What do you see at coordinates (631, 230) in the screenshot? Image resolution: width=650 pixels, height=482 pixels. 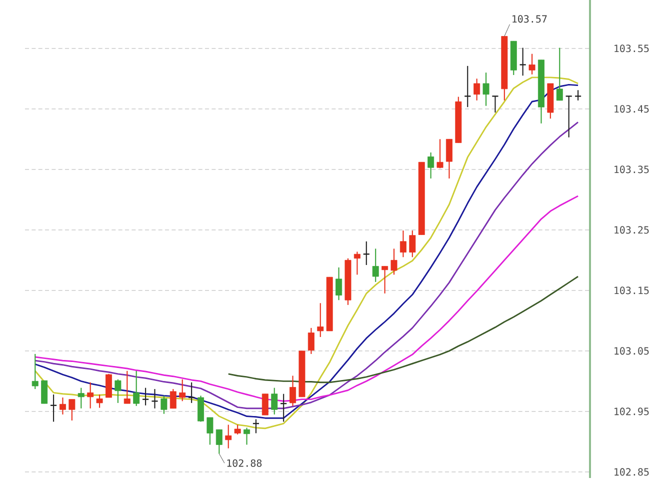 I see `y-tick-label: 103.25` at bounding box center [631, 230].